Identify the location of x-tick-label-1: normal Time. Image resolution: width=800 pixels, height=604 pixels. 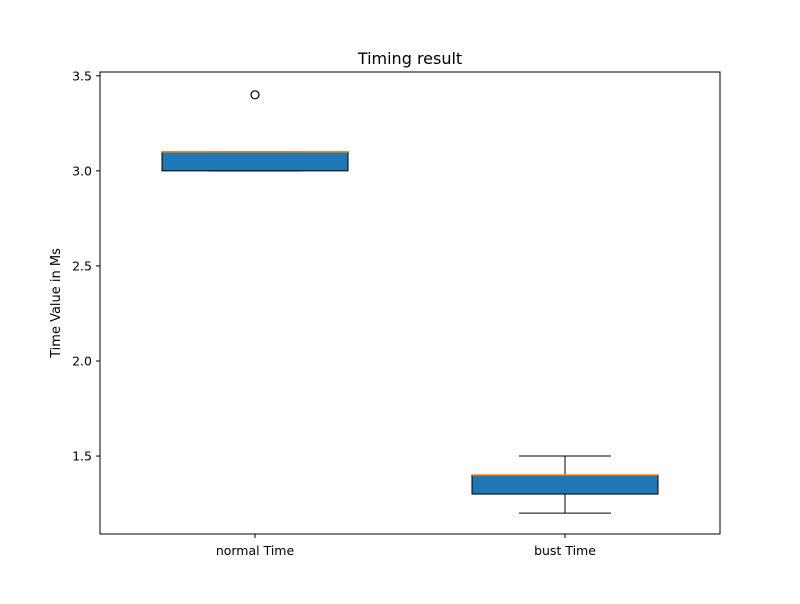
(255, 550).